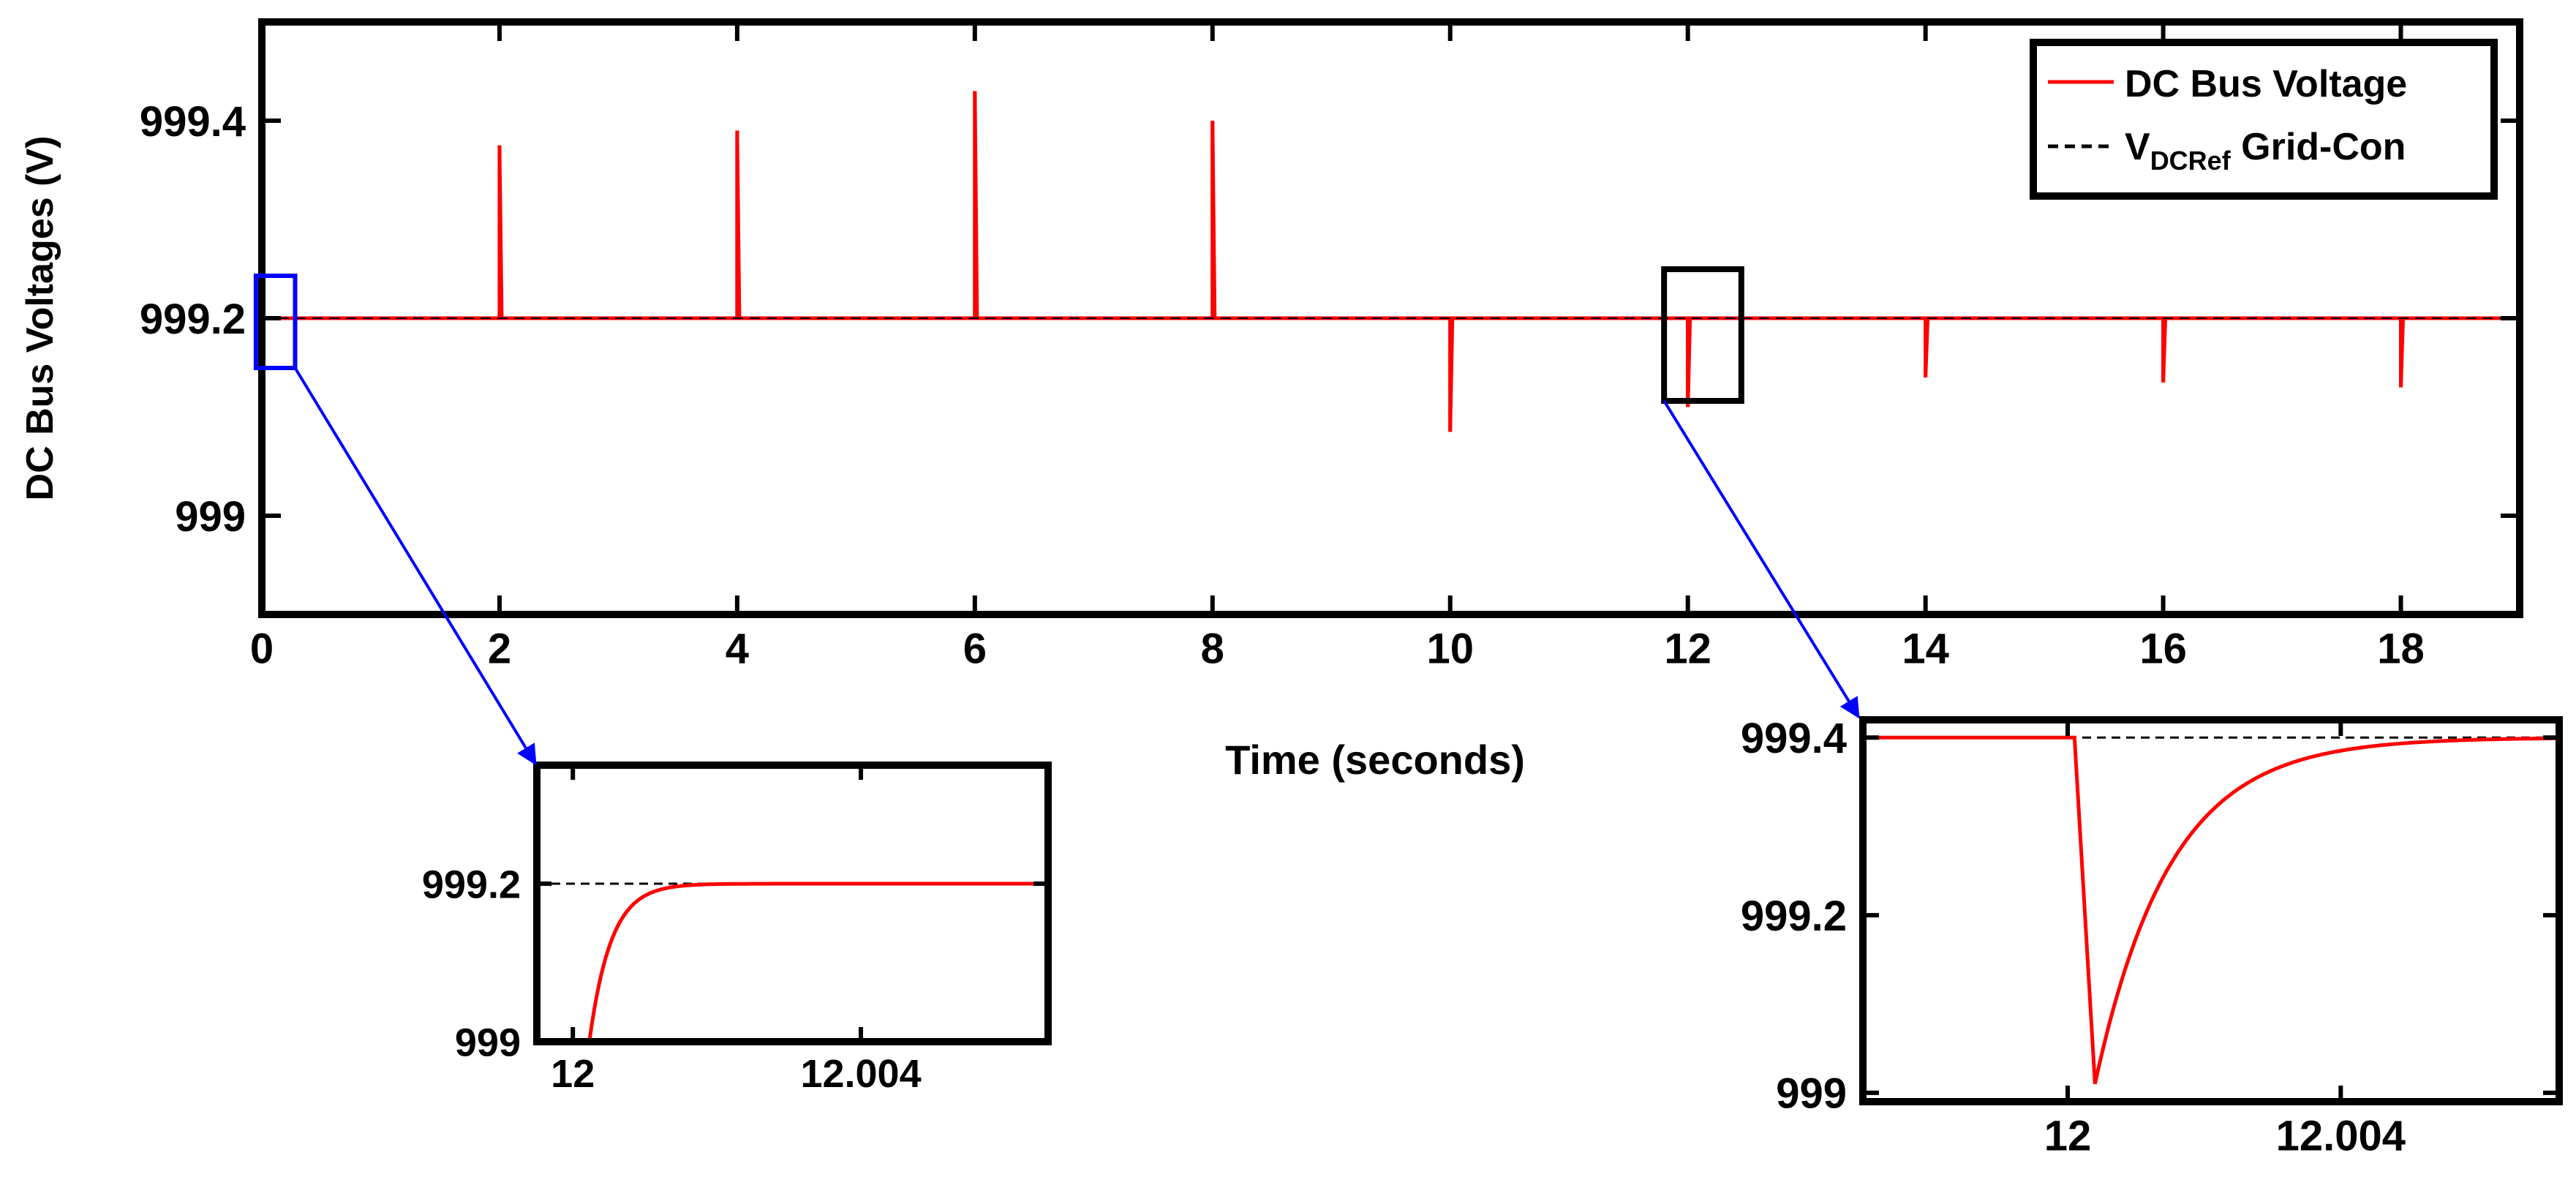 The width and height of the screenshot is (2576, 1188). What do you see at coordinates (499, 649) in the screenshot?
I see `main-x-tick-label: 2` at bounding box center [499, 649].